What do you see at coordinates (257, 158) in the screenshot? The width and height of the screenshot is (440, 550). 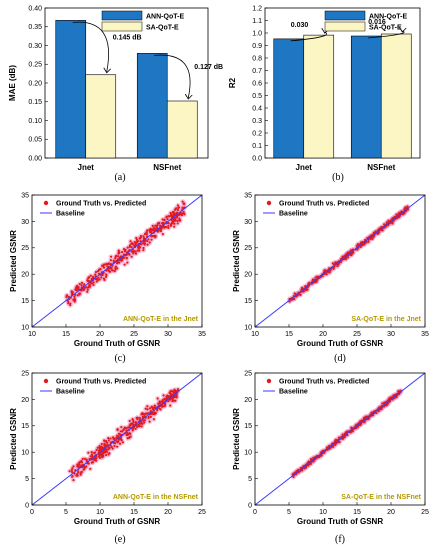 I see `y-tick-label: 0.0` at bounding box center [257, 158].